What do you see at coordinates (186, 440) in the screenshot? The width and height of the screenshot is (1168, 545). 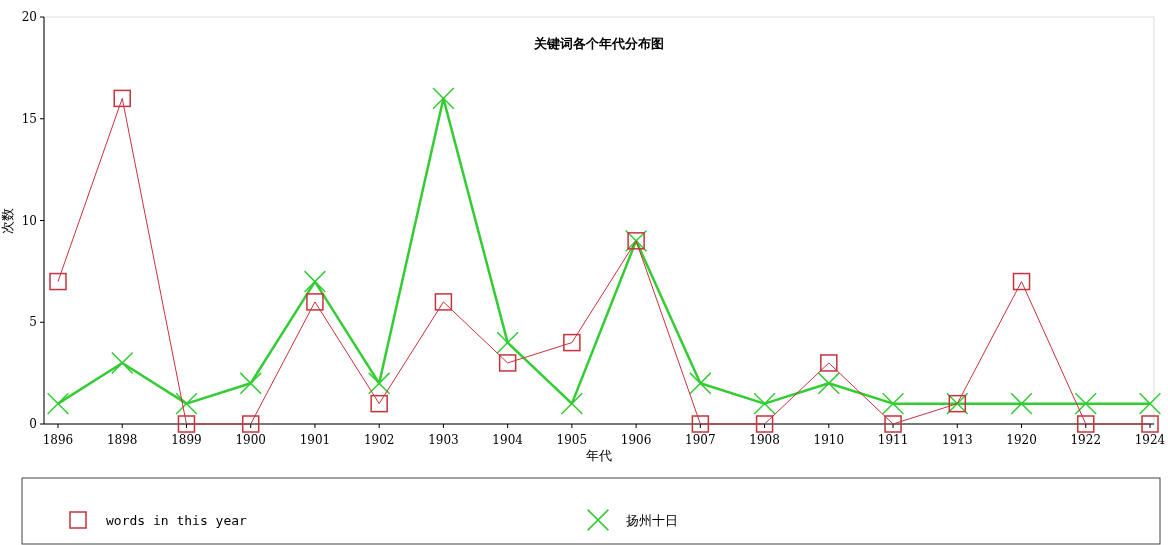 I see `x-tick-label: 1899` at bounding box center [186, 440].